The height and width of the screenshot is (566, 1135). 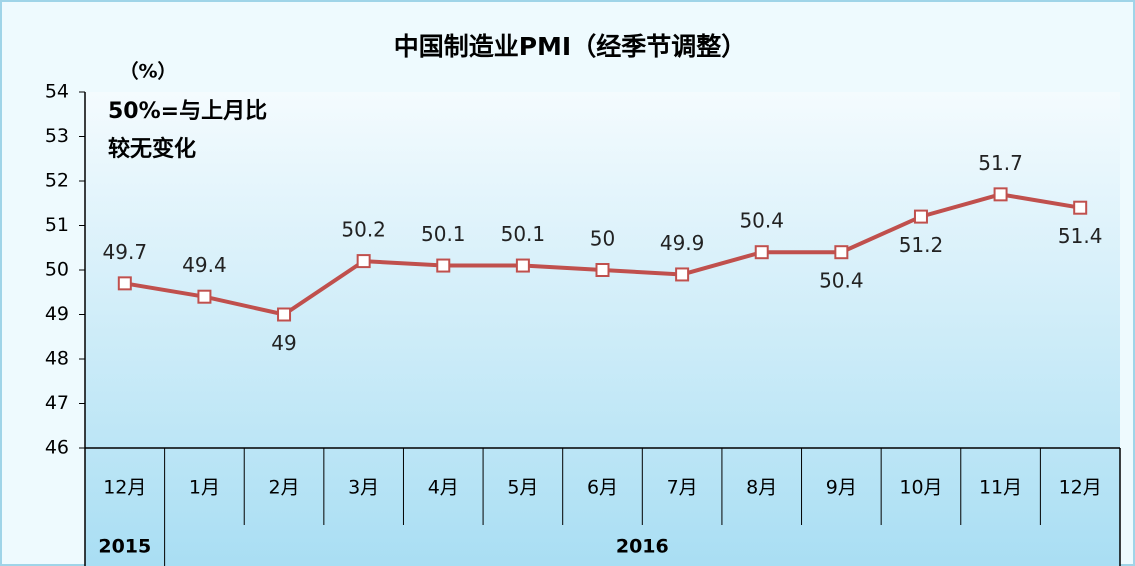 I want to click on y-unit: （%）, so click(x=147, y=71).